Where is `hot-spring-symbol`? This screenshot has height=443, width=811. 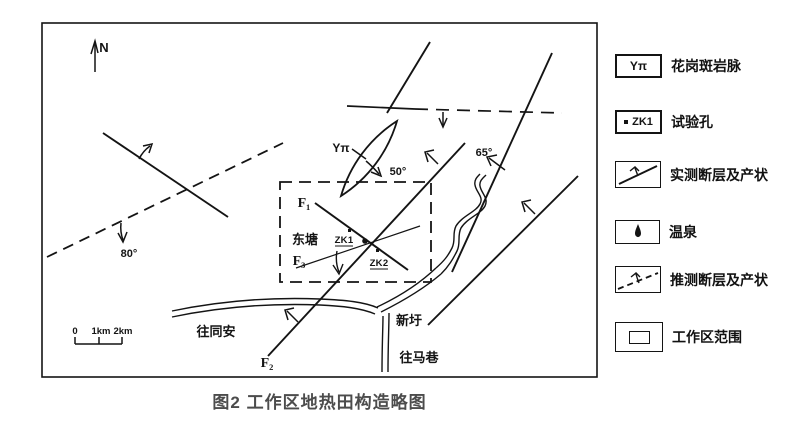 hot-spring-symbol is located at coordinates (637, 232).